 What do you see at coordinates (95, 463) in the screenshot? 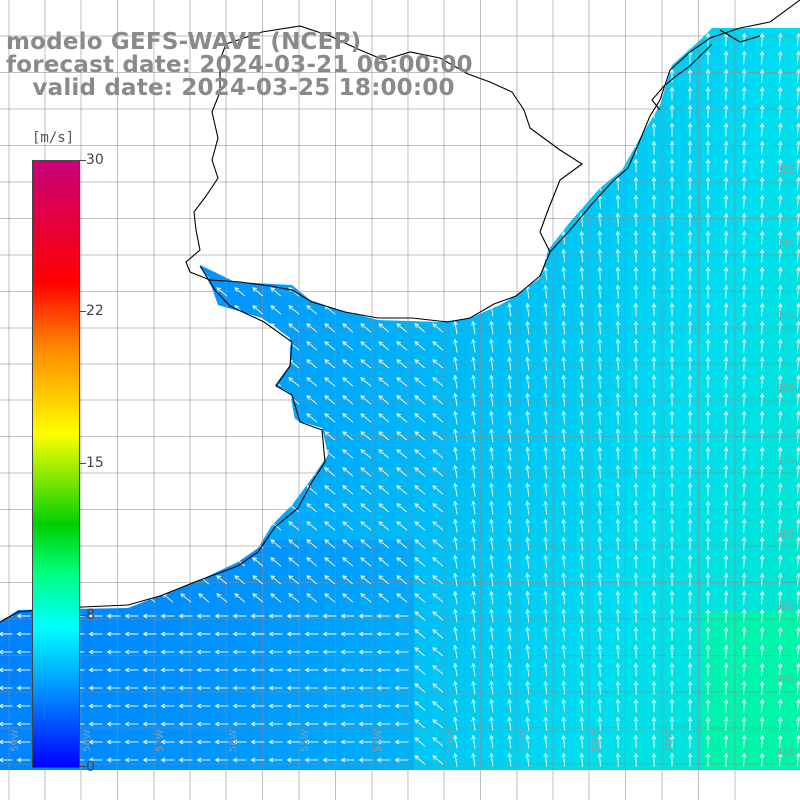
I see `colorbar-label-15: 15` at bounding box center [95, 463].